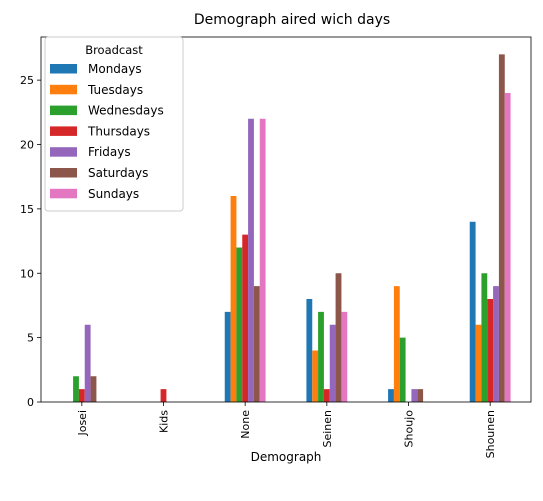  I want to click on x-tick-label-shounen: Shounen, so click(490, 434).